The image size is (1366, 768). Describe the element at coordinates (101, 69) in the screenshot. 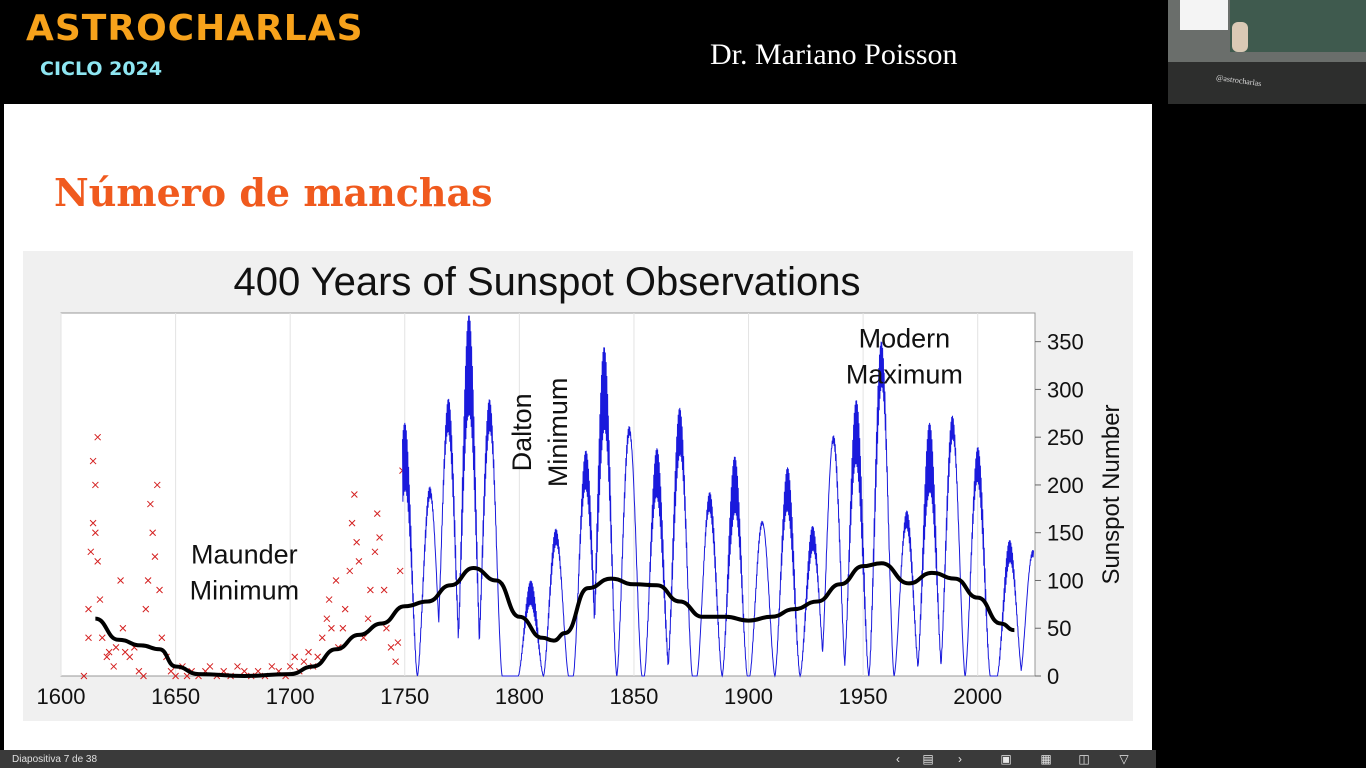

I see `cycle-subtitle: CICLO 2024` at that location.